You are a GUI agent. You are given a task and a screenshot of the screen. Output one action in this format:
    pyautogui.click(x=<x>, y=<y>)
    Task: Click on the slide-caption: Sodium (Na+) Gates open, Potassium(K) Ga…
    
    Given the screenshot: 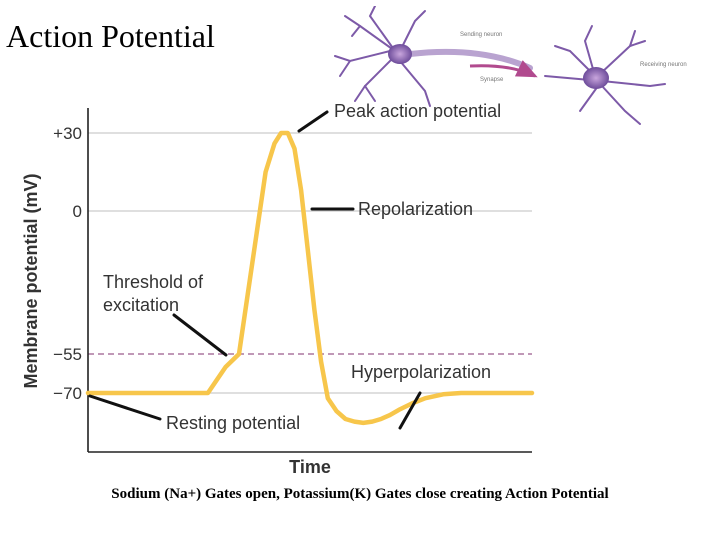 What is the action you would take?
    pyautogui.click(x=360, y=494)
    